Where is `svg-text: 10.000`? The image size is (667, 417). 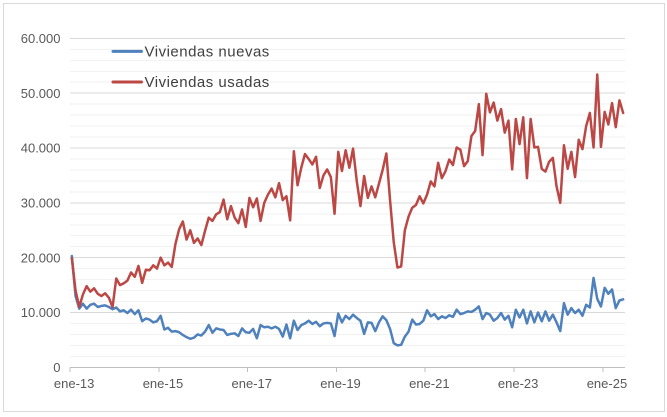 svg-text: 10.000 is located at coordinates (41, 312).